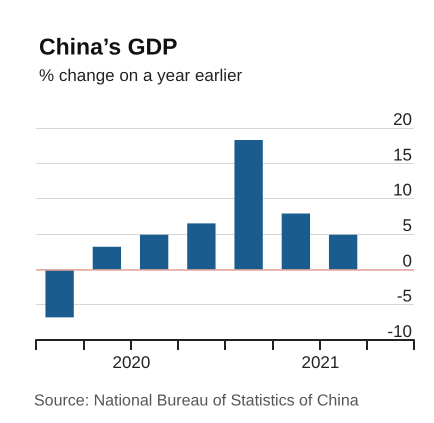  Describe the element at coordinates (108, 47) in the screenshot. I see `chart-title: China’s GDP` at that location.